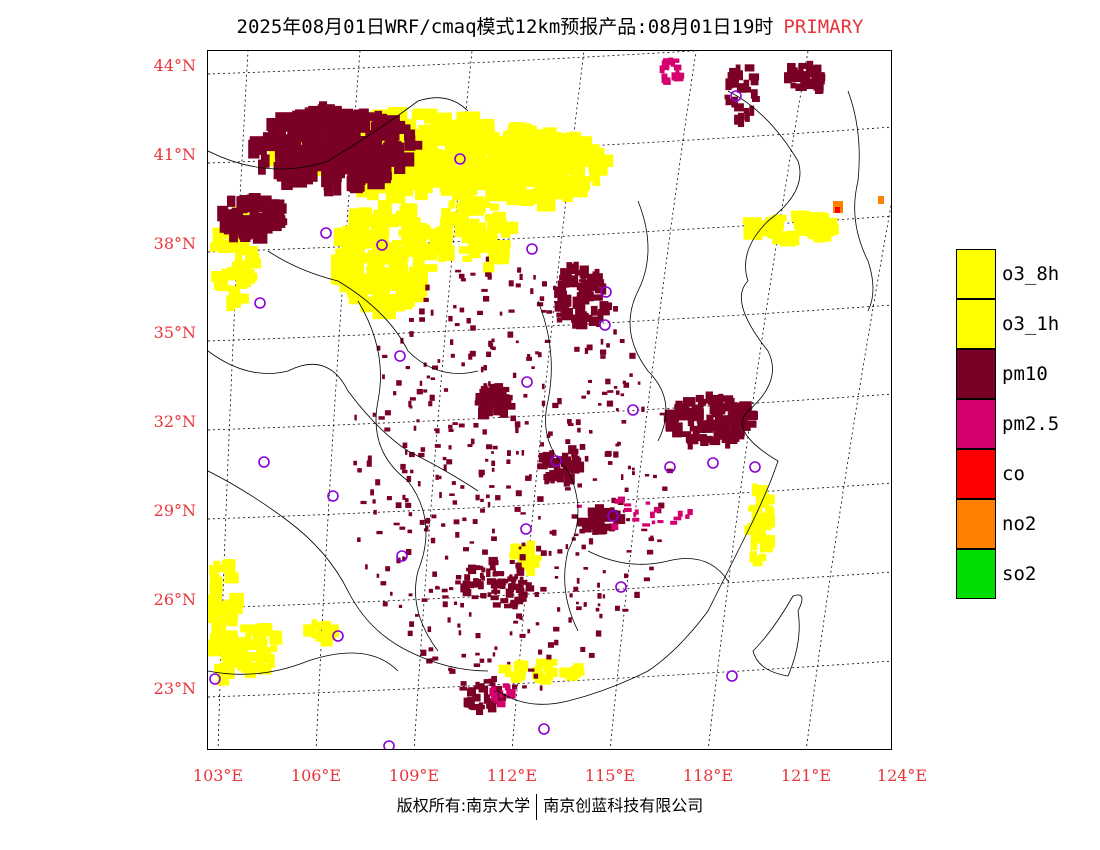 The image size is (1100, 850). What do you see at coordinates (1031, 324) in the screenshot?
I see `legend-label-o3-1h: o3_1h` at bounding box center [1031, 324].